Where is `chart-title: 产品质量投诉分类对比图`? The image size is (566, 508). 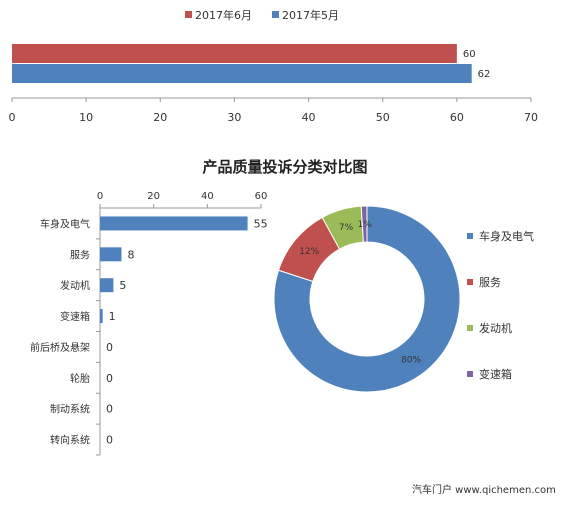 chart-title: 产品质量投诉分类对比图 is located at coordinates (284, 167).